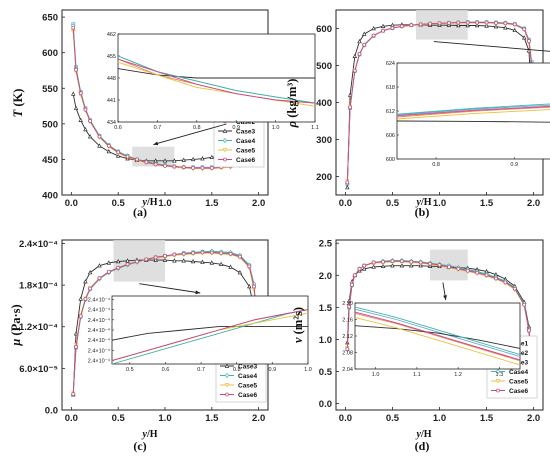 The width and height of the screenshot is (550, 465). Describe the element at coordinates (500, 375) in the screenshot. I see `inset-x-tick-label: 1.3` at that location.